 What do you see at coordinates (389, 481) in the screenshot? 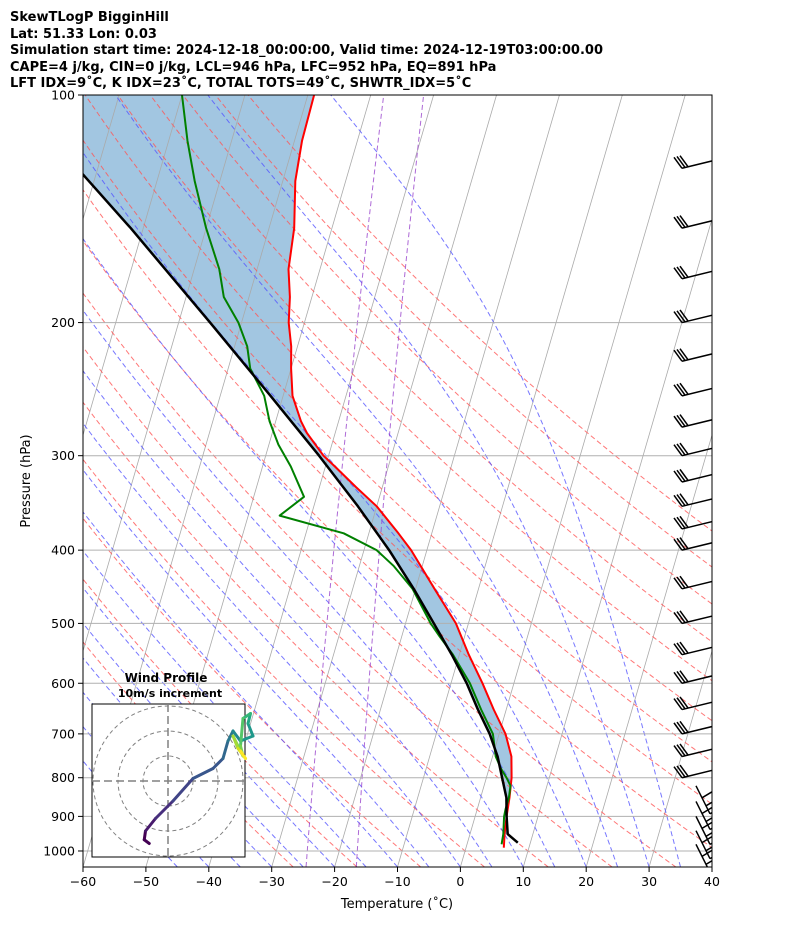
I see `mixing-ratio-line` at bounding box center [389, 481].